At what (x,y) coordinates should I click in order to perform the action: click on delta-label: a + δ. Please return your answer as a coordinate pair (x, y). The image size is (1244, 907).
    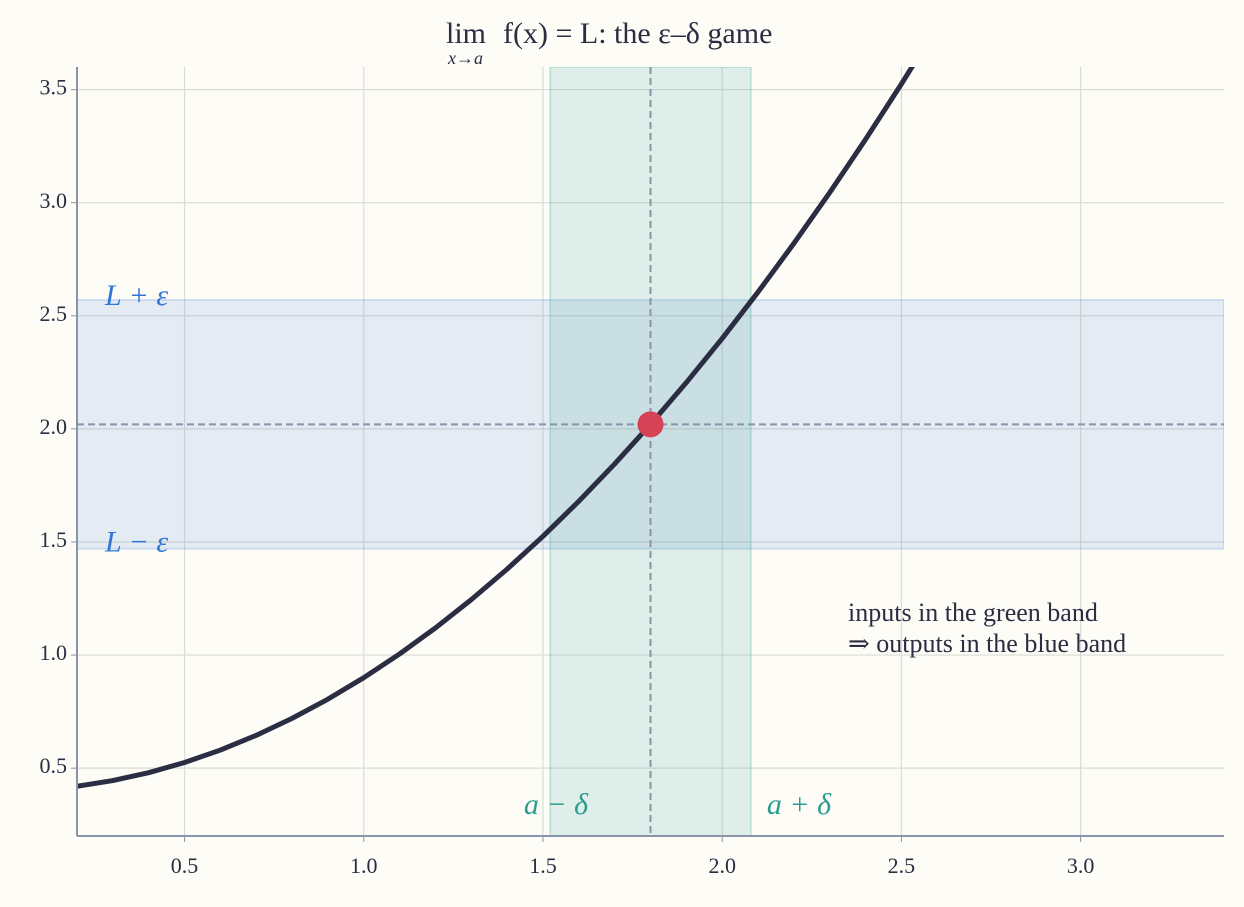
    Looking at the image, I should click on (799, 804).